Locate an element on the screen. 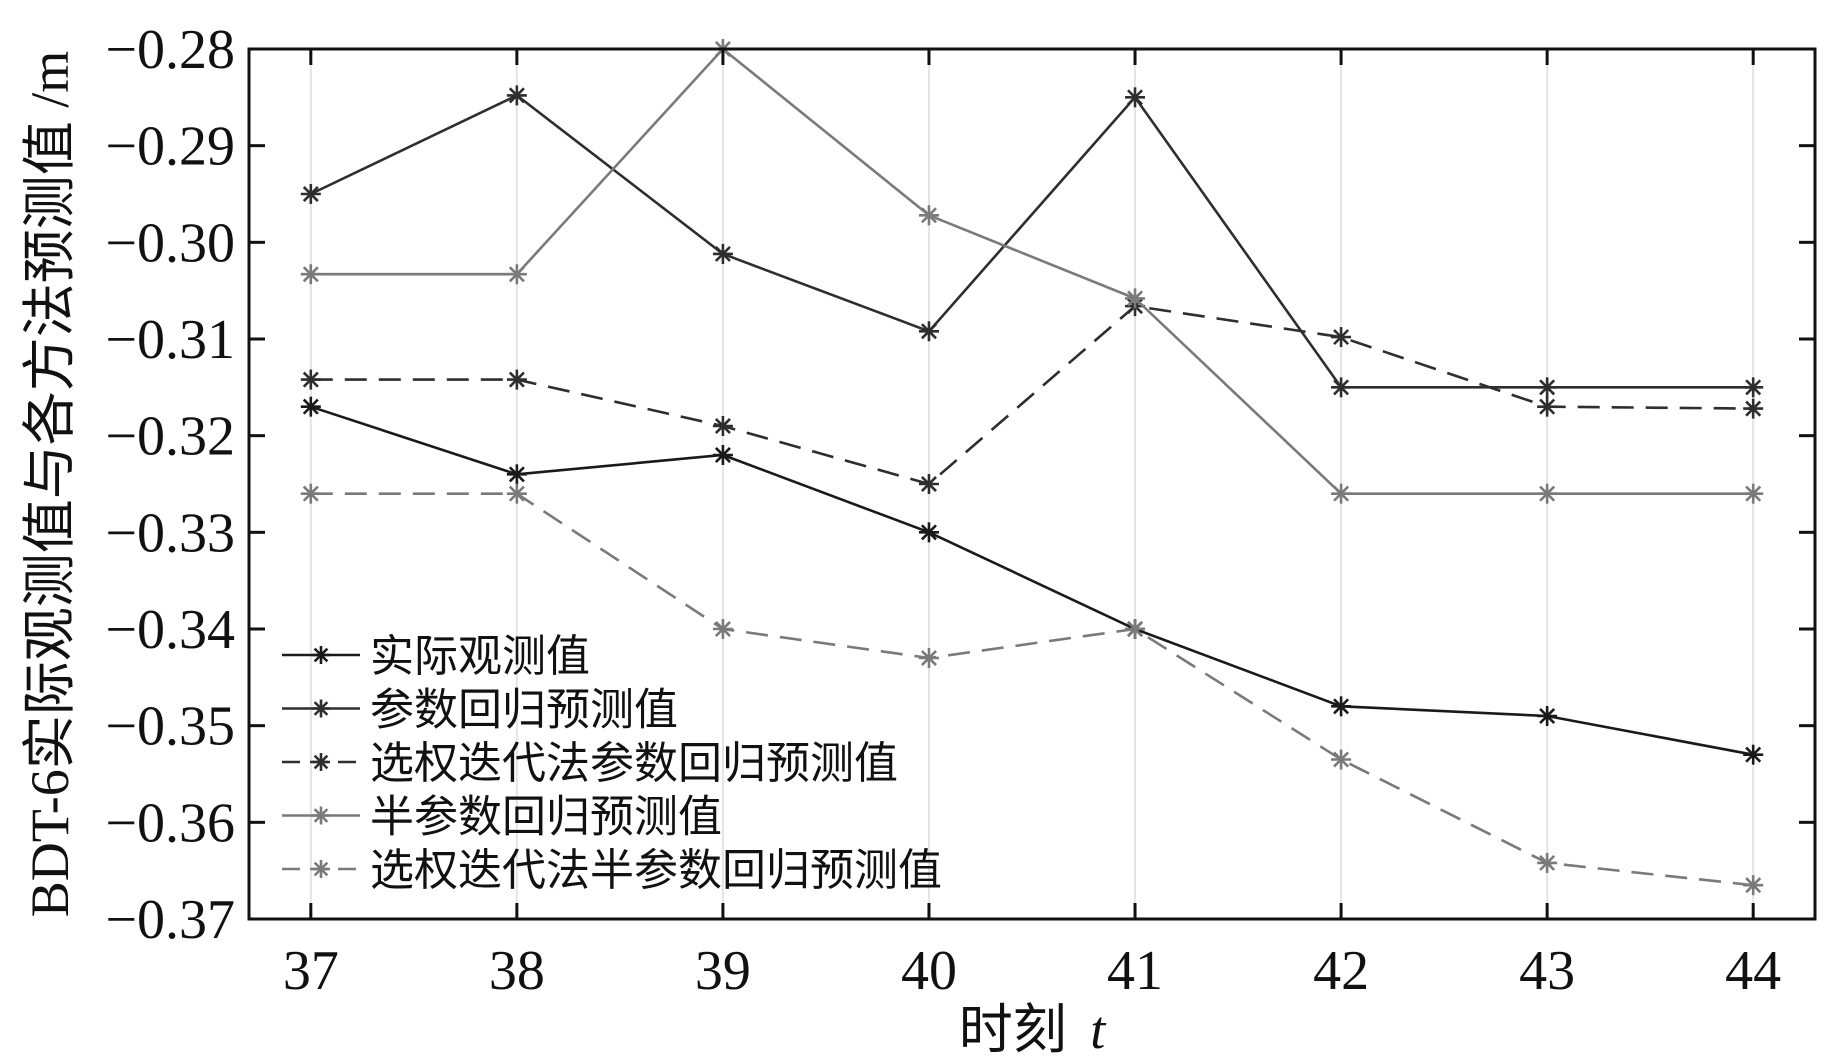  y-tick-label: −0.36 is located at coordinates (170, 823).